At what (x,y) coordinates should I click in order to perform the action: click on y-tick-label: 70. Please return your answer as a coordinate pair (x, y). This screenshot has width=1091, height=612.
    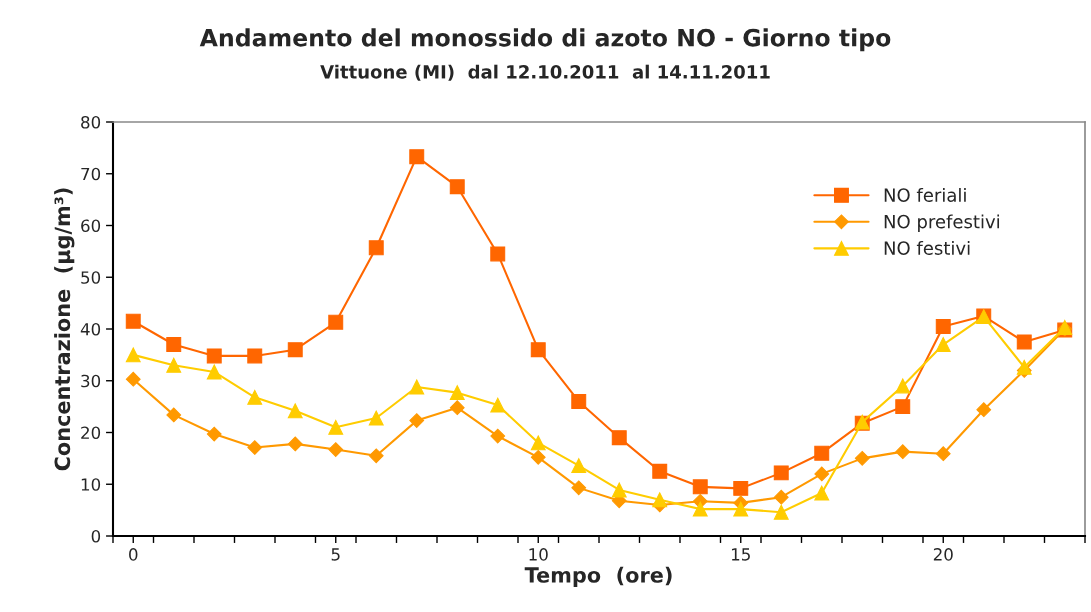
    Looking at the image, I should click on (91, 174).